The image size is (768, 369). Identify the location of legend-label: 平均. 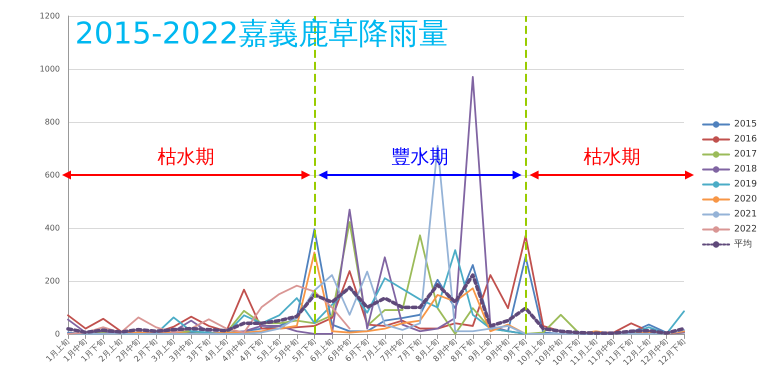
(743, 244).